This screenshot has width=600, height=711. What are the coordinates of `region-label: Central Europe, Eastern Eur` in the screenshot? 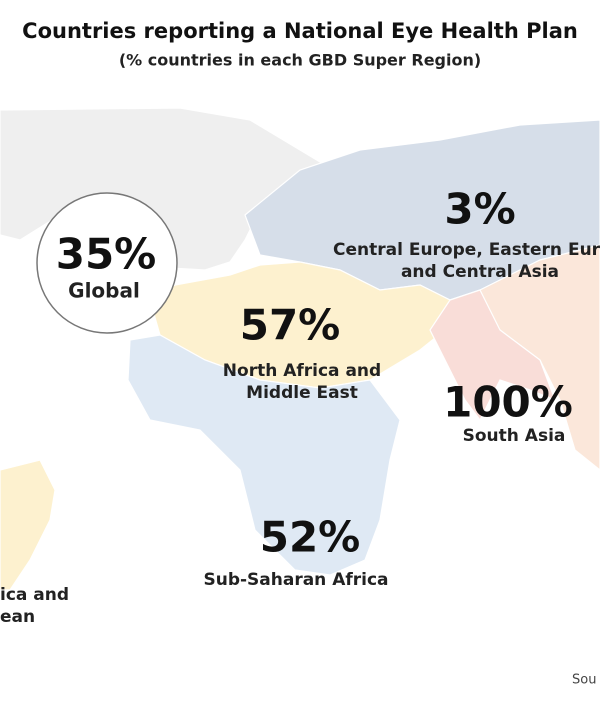 It's located at (466, 250).